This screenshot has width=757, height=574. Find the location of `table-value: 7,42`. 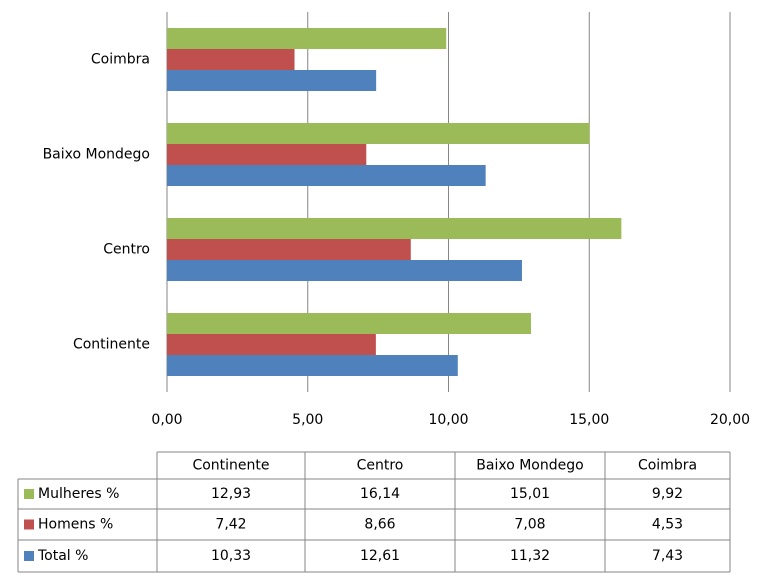

table-value: 7,42 is located at coordinates (230, 525).